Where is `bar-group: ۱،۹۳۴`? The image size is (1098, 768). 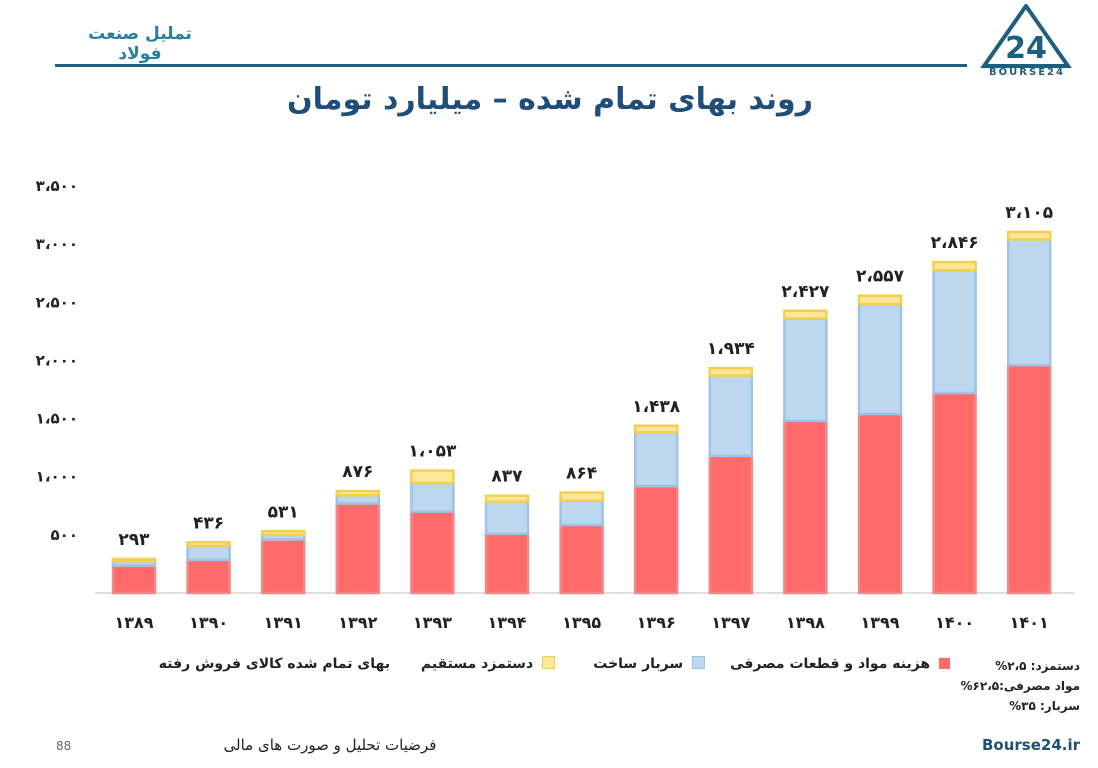
bar-group: ۱،۹۳۴ is located at coordinates (731, 467).